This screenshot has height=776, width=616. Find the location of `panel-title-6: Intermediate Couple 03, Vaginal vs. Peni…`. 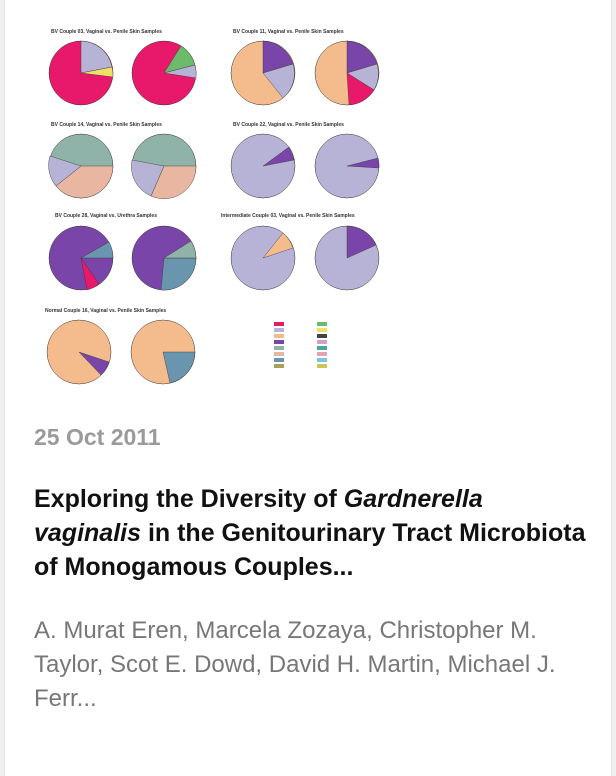

panel-title-6: Intermediate Couple 03, Vaginal vs. Peni… is located at coordinates (288, 216).